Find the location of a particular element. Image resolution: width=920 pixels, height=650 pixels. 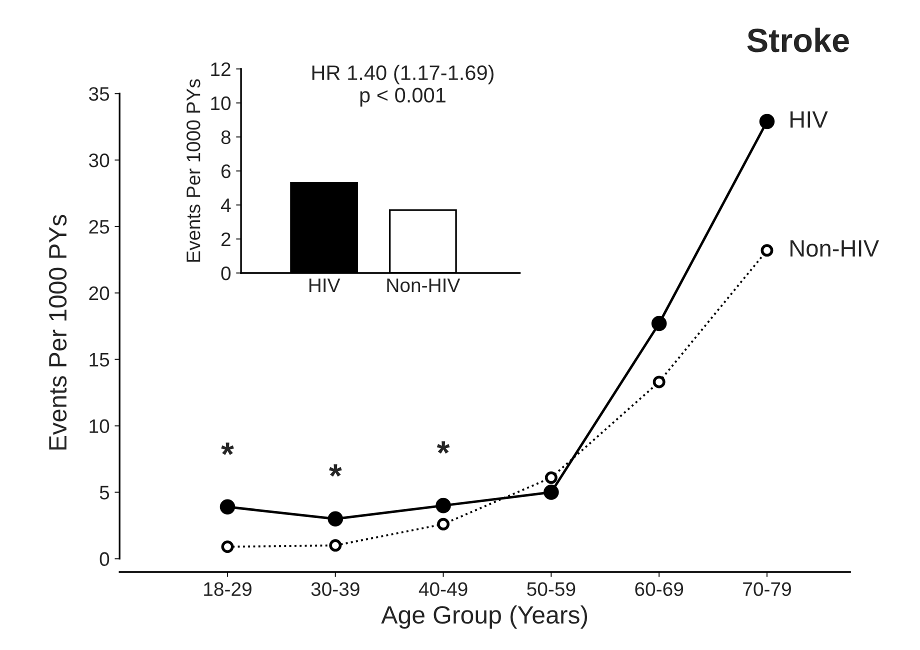

chart-title: HR 1.40 (1.17-1.69) is located at coordinates (403, 74).